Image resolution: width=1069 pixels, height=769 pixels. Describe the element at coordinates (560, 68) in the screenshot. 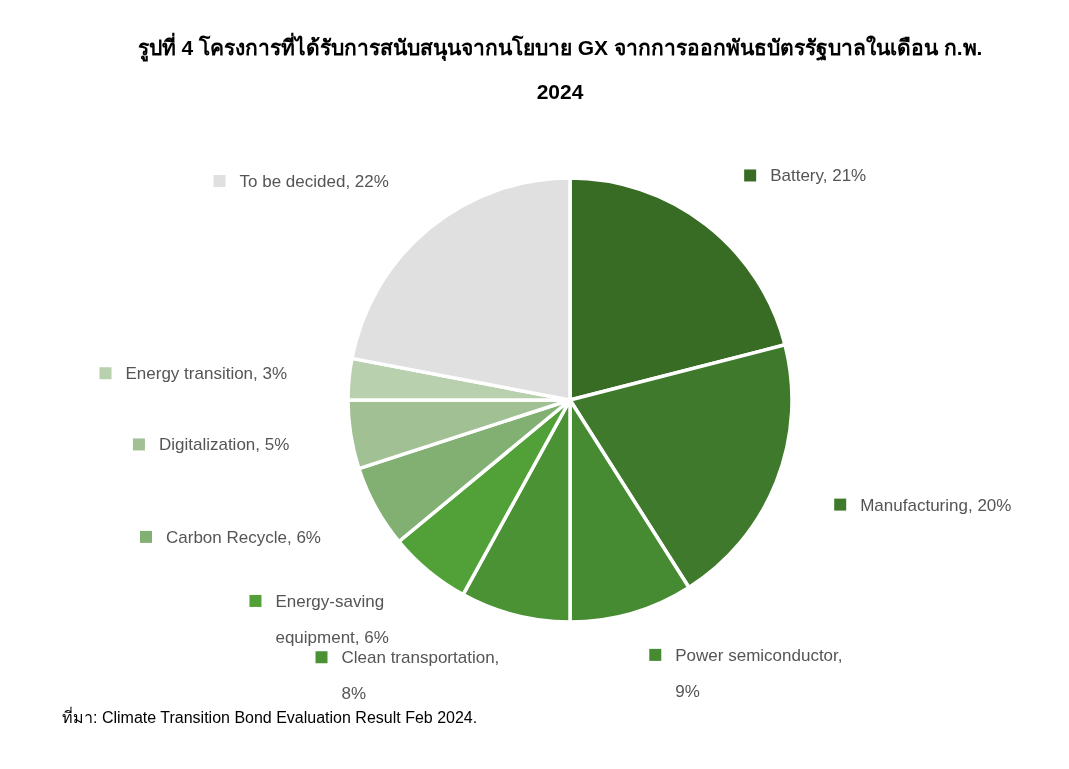

I see `chart-title: รูปที่ 4 โครงการที่ได้รับการสนับสนุนจากนโยบาย GX จากการออกพันธบัตรรัฐบาลในเดือน ก.พ. 2024` at that location.